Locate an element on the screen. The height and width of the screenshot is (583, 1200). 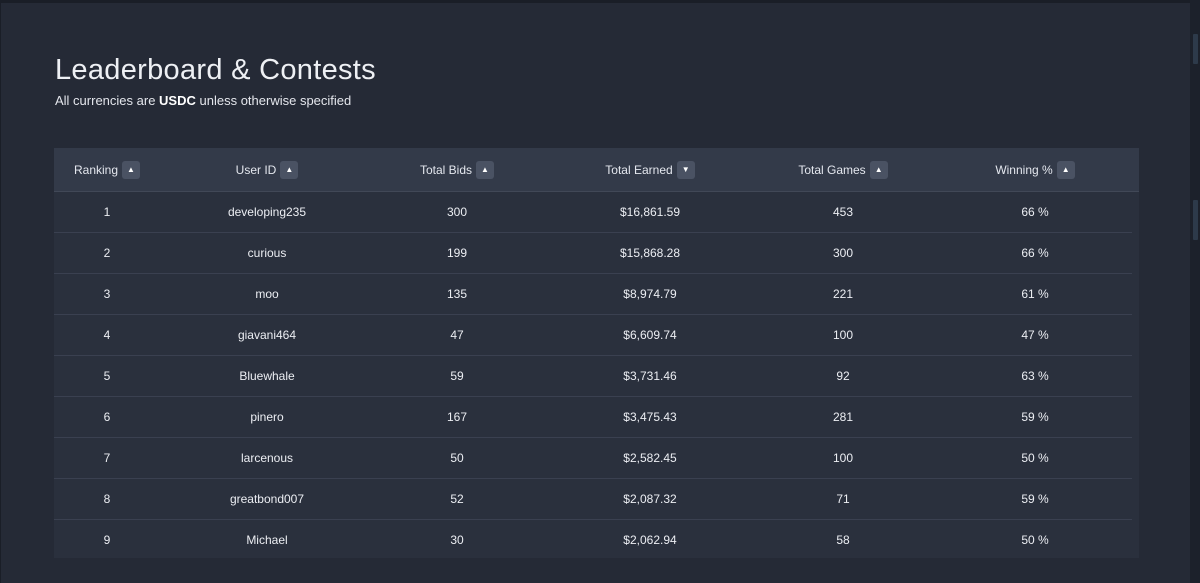
cell-user-id: Bluewhale is located at coordinates (267, 376).